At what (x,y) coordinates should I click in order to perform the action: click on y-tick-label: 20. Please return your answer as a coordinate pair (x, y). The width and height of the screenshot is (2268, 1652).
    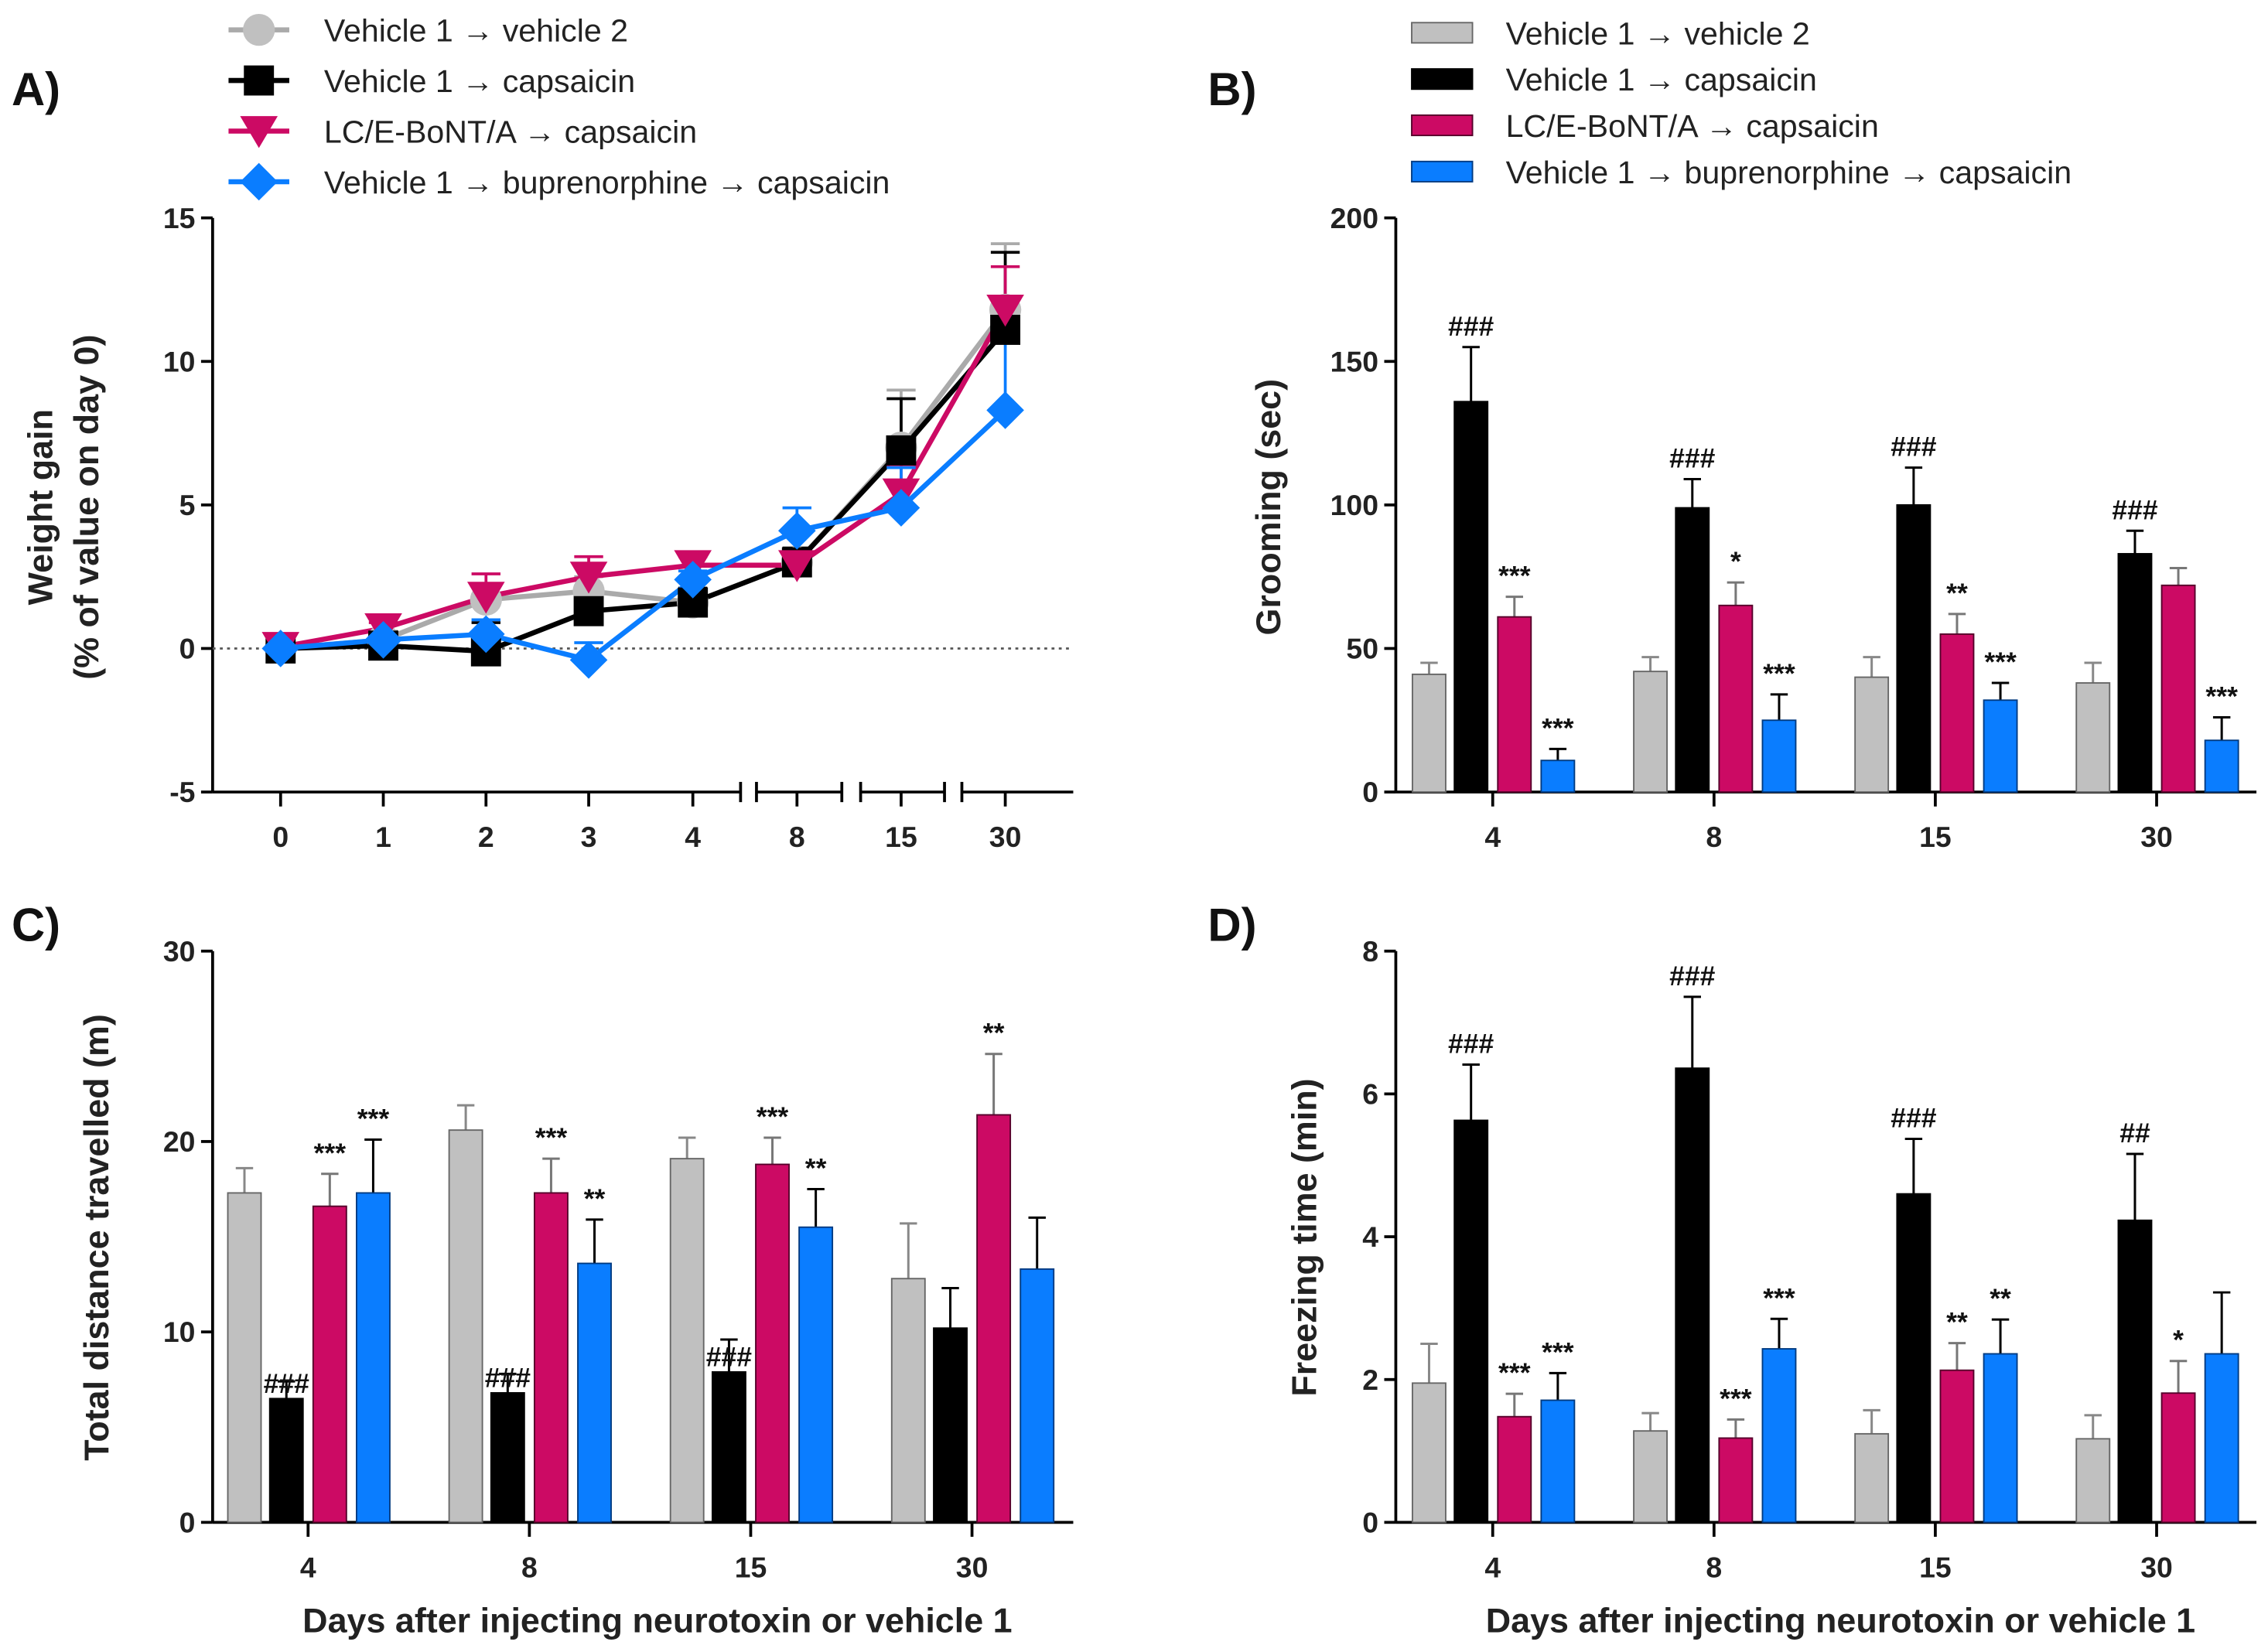
    Looking at the image, I should click on (180, 1141).